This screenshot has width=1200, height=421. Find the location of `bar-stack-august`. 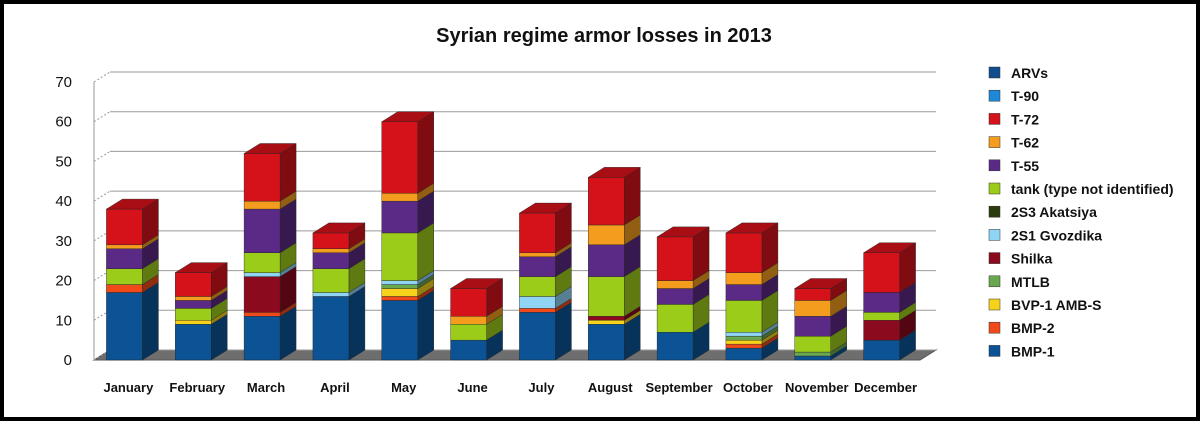

bar-stack-august is located at coordinates (614, 263).